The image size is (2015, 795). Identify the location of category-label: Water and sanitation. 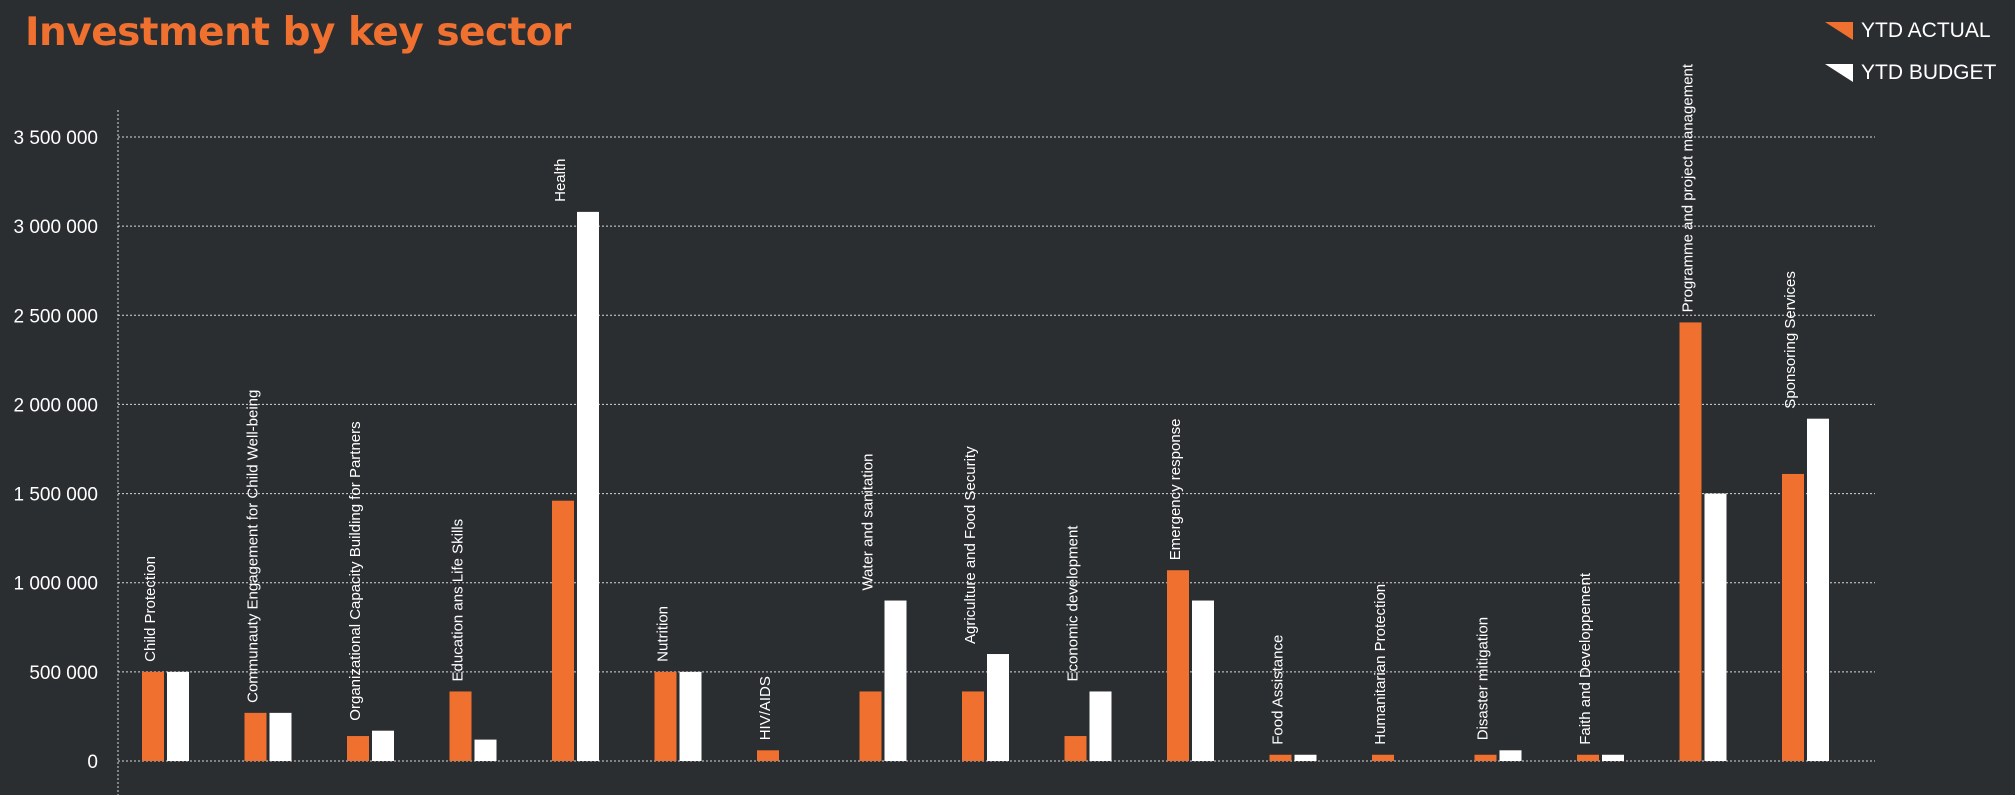
(868, 522).